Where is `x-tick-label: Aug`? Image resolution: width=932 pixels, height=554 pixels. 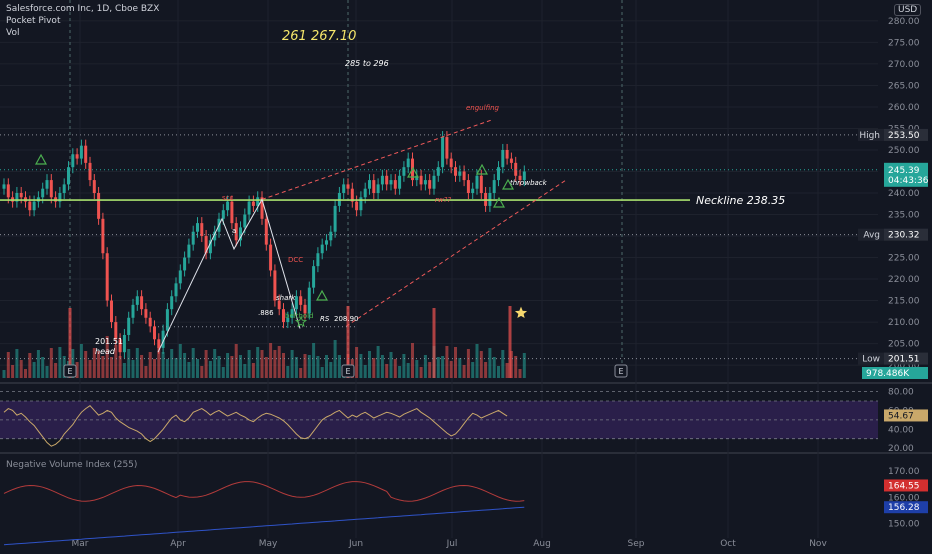 x-tick-label: Aug is located at coordinates (542, 544).